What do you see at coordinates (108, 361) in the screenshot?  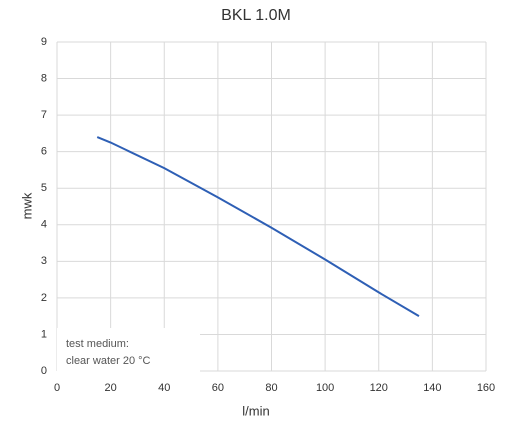 I see `annotation: clear water 20 °C` at bounding box center [108, 361].